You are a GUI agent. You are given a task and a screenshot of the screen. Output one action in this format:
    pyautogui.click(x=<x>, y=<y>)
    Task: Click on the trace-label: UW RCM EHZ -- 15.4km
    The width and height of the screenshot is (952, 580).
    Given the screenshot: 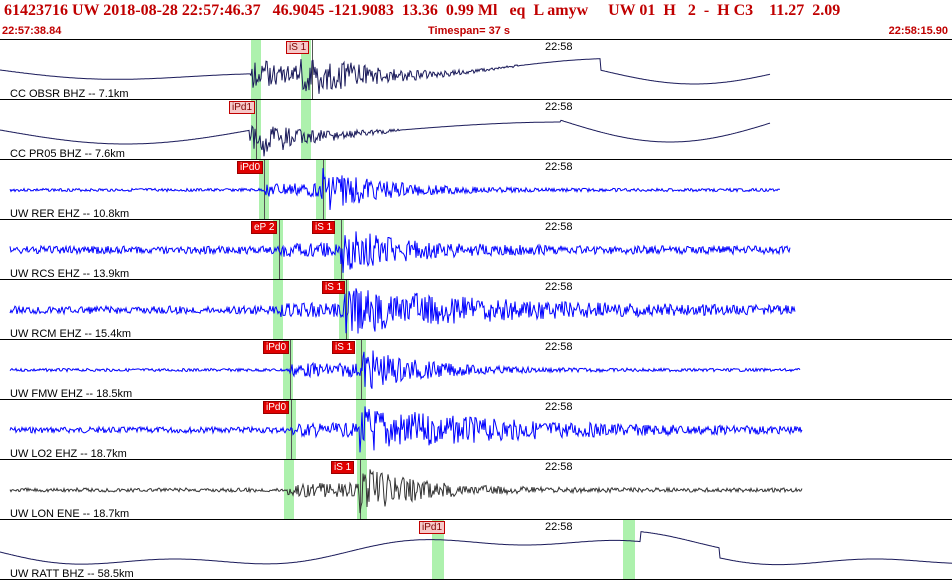 What is the action you would take?
    pyautogui.click(x=70, y=334)
    